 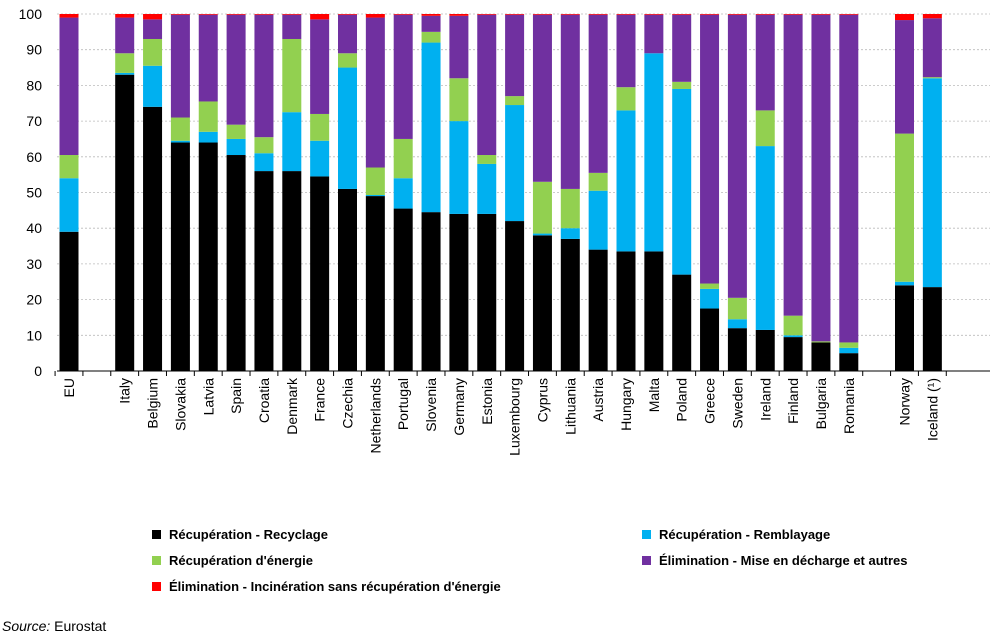 I want to click on y-tick-label: 60, so click(x=34, y=157).